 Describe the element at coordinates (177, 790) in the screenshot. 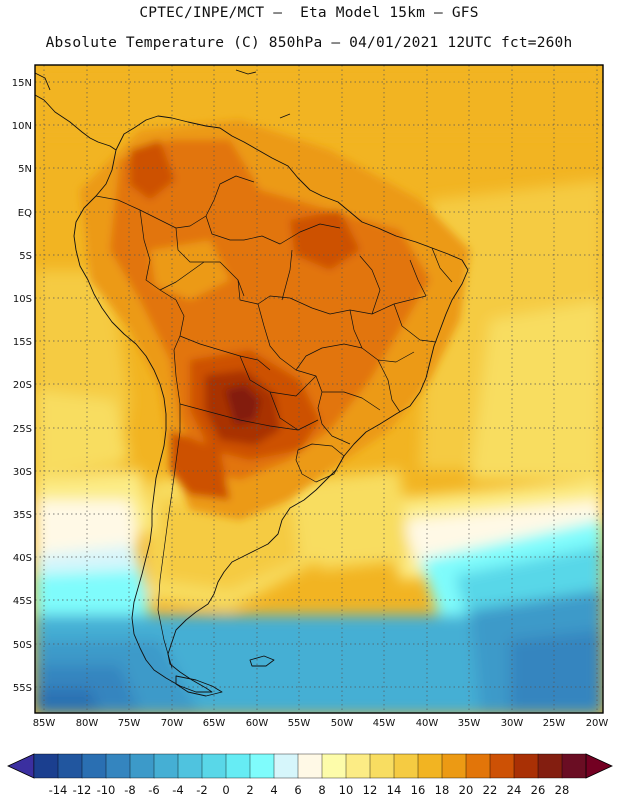

I see `colorbar-label: -4` at that location.